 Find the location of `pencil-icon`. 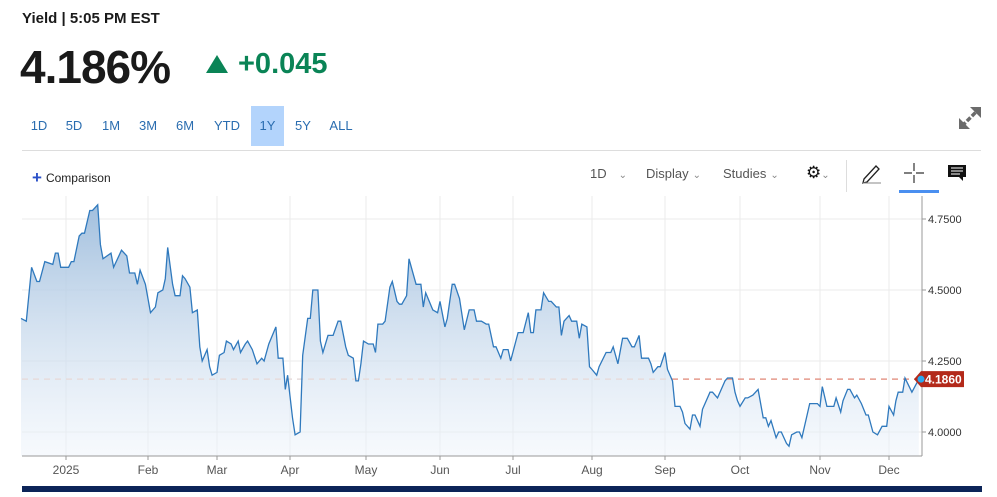

pencil-icon is located at coordinates (872, 173).